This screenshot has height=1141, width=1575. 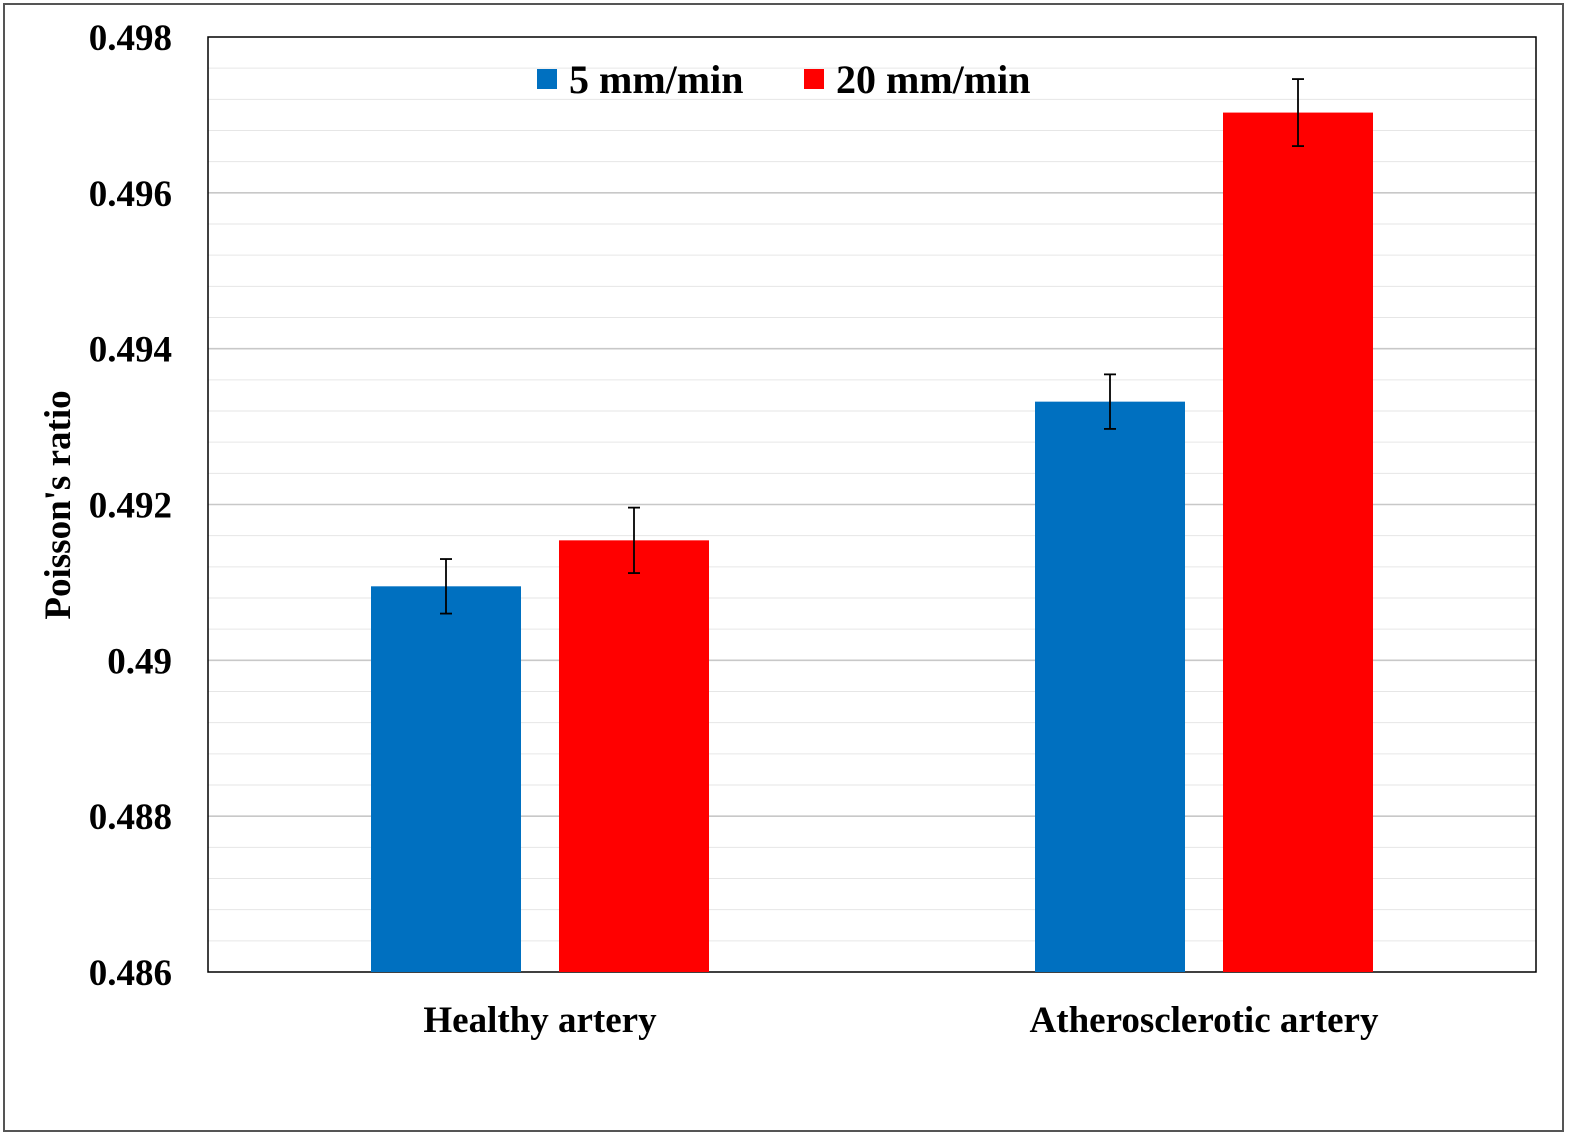 What do you see at coordinates (1204, 1020) in the screenshot?
I see `x-category-label: Atherosclerotic artery` at bounding box center [1204, 1020].